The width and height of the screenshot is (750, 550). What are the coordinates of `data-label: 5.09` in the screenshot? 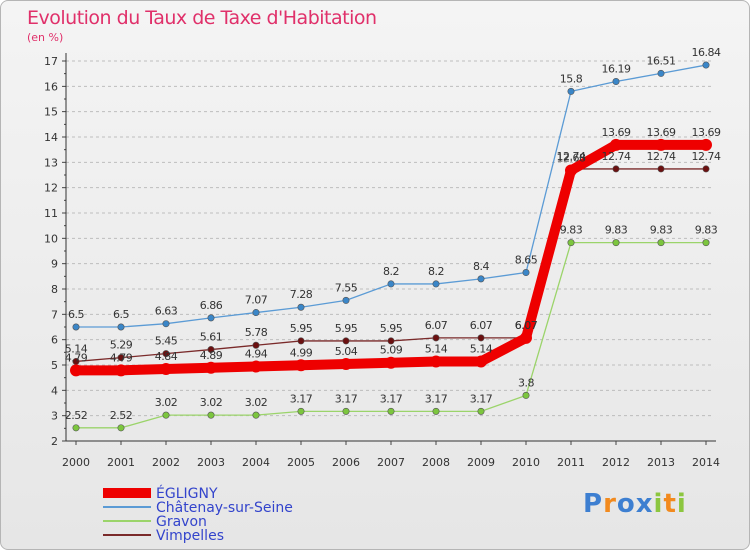 It's located at (391, 350).